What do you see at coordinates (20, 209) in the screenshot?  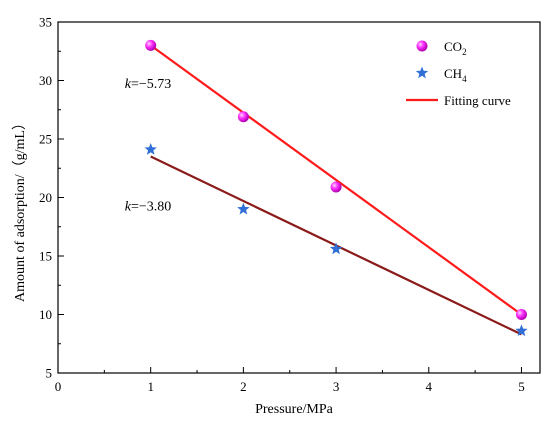 I see `y-axis-title: Amount of adsorption/（g/mL）` at bounding box center [20, 209].